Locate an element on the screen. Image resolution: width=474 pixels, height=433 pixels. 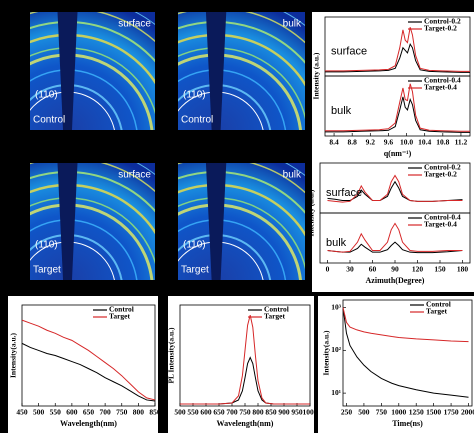
x-axis-label: q(nm⁻¹) is located at coordinates (398, 153).